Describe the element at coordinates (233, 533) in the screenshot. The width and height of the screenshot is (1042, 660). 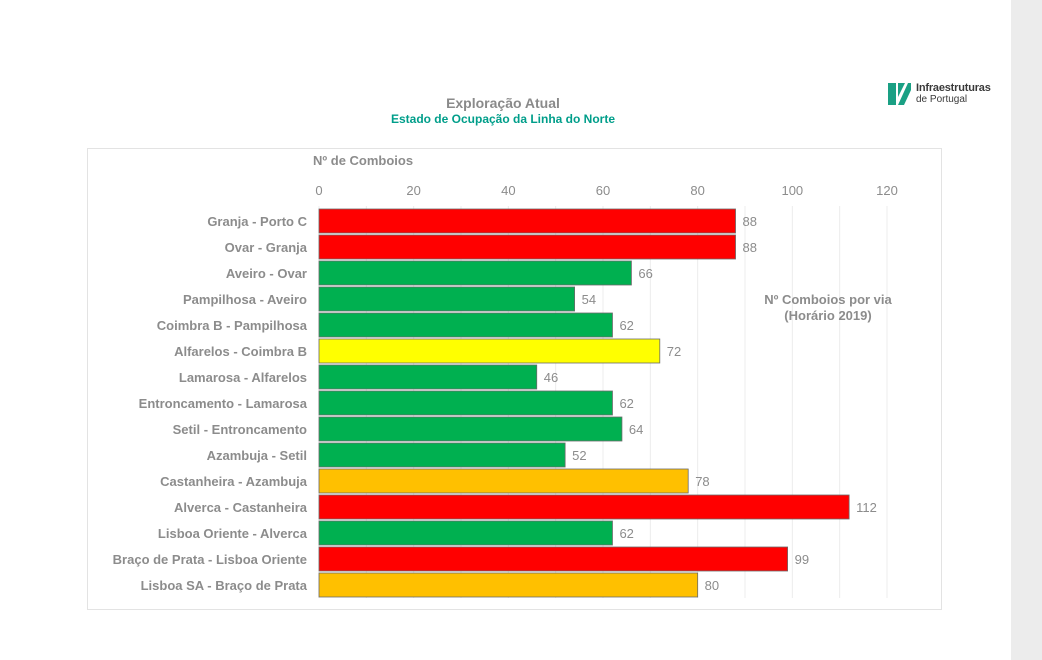
I see `category-label: Lisboa Oriente - Alverca` at that location.